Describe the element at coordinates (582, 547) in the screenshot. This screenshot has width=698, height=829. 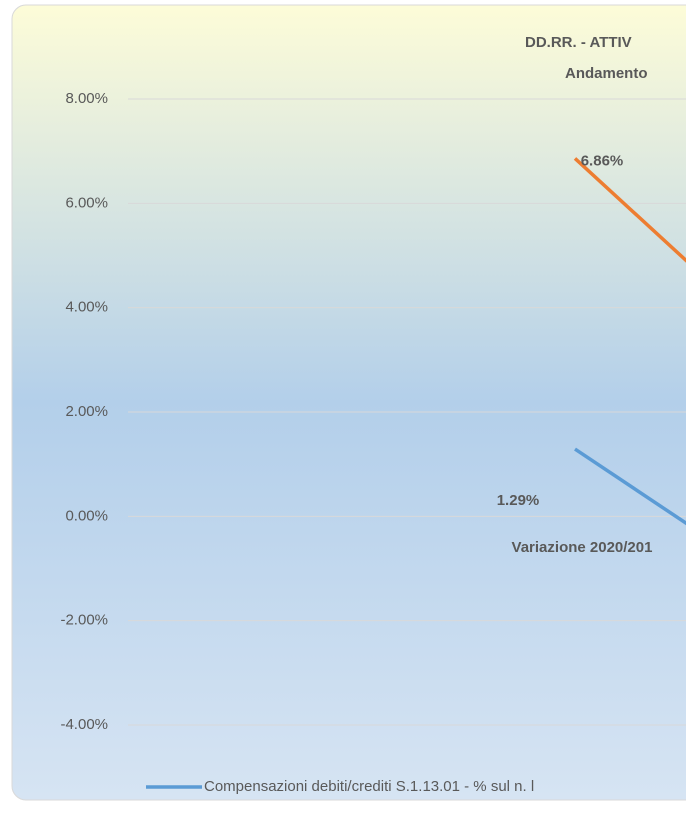
I see `x-tick-label: Variazione 2020/201` at that location.